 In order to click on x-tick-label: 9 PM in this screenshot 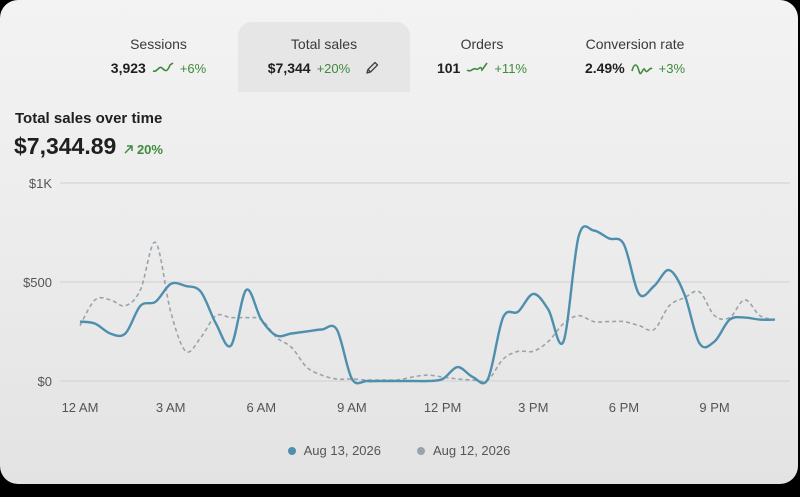, I will do `click(714, 407)`.